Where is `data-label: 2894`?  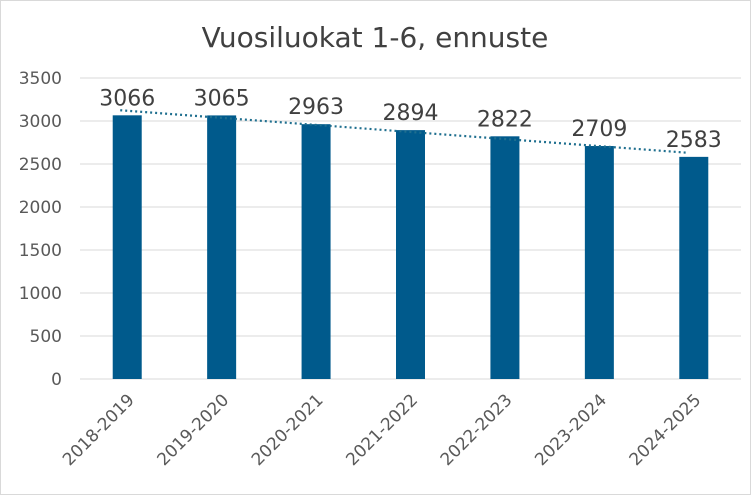 data-label: 2894 is located at coordinates (411, 113).